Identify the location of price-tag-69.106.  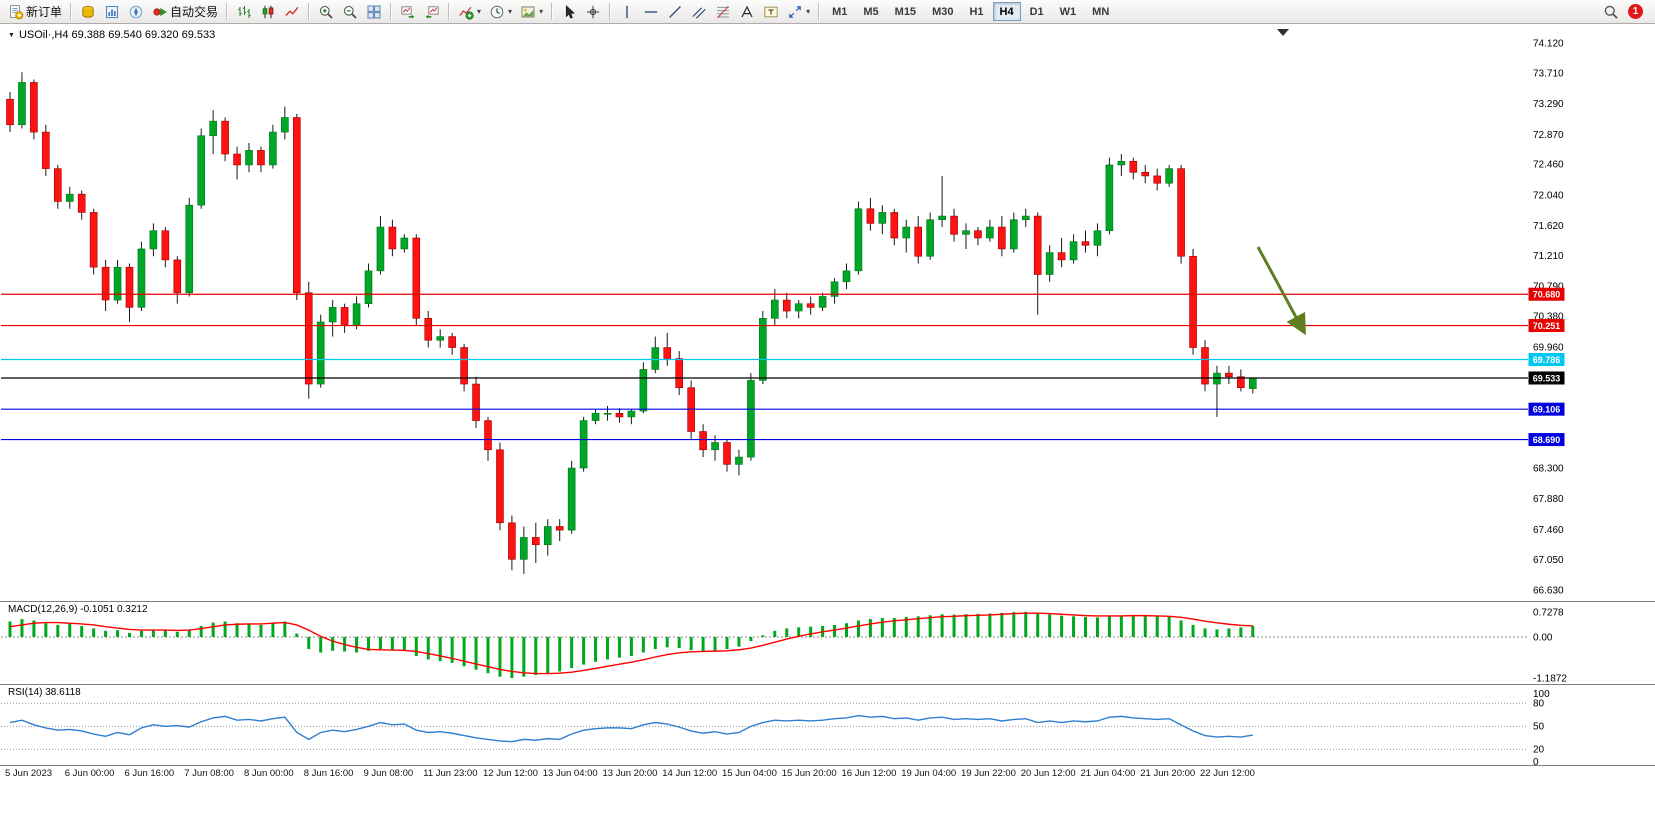
(1546, 409).